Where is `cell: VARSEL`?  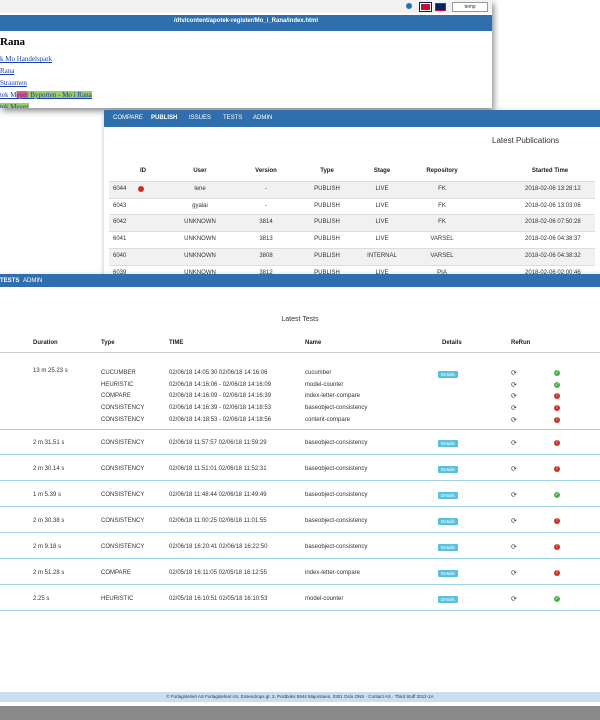 cell: VARSEL is located at coordinates (442, 239).